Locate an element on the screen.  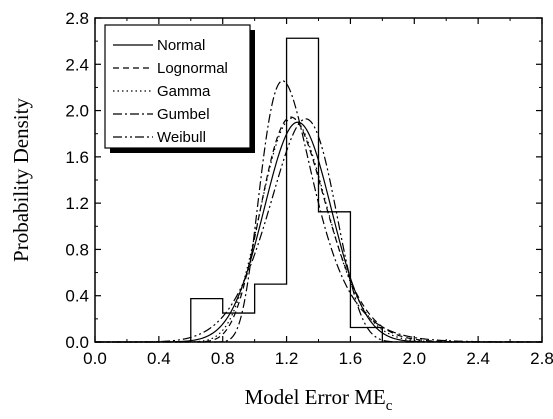
y-tick-label: 2.0 is located at coordinates (77, 111).